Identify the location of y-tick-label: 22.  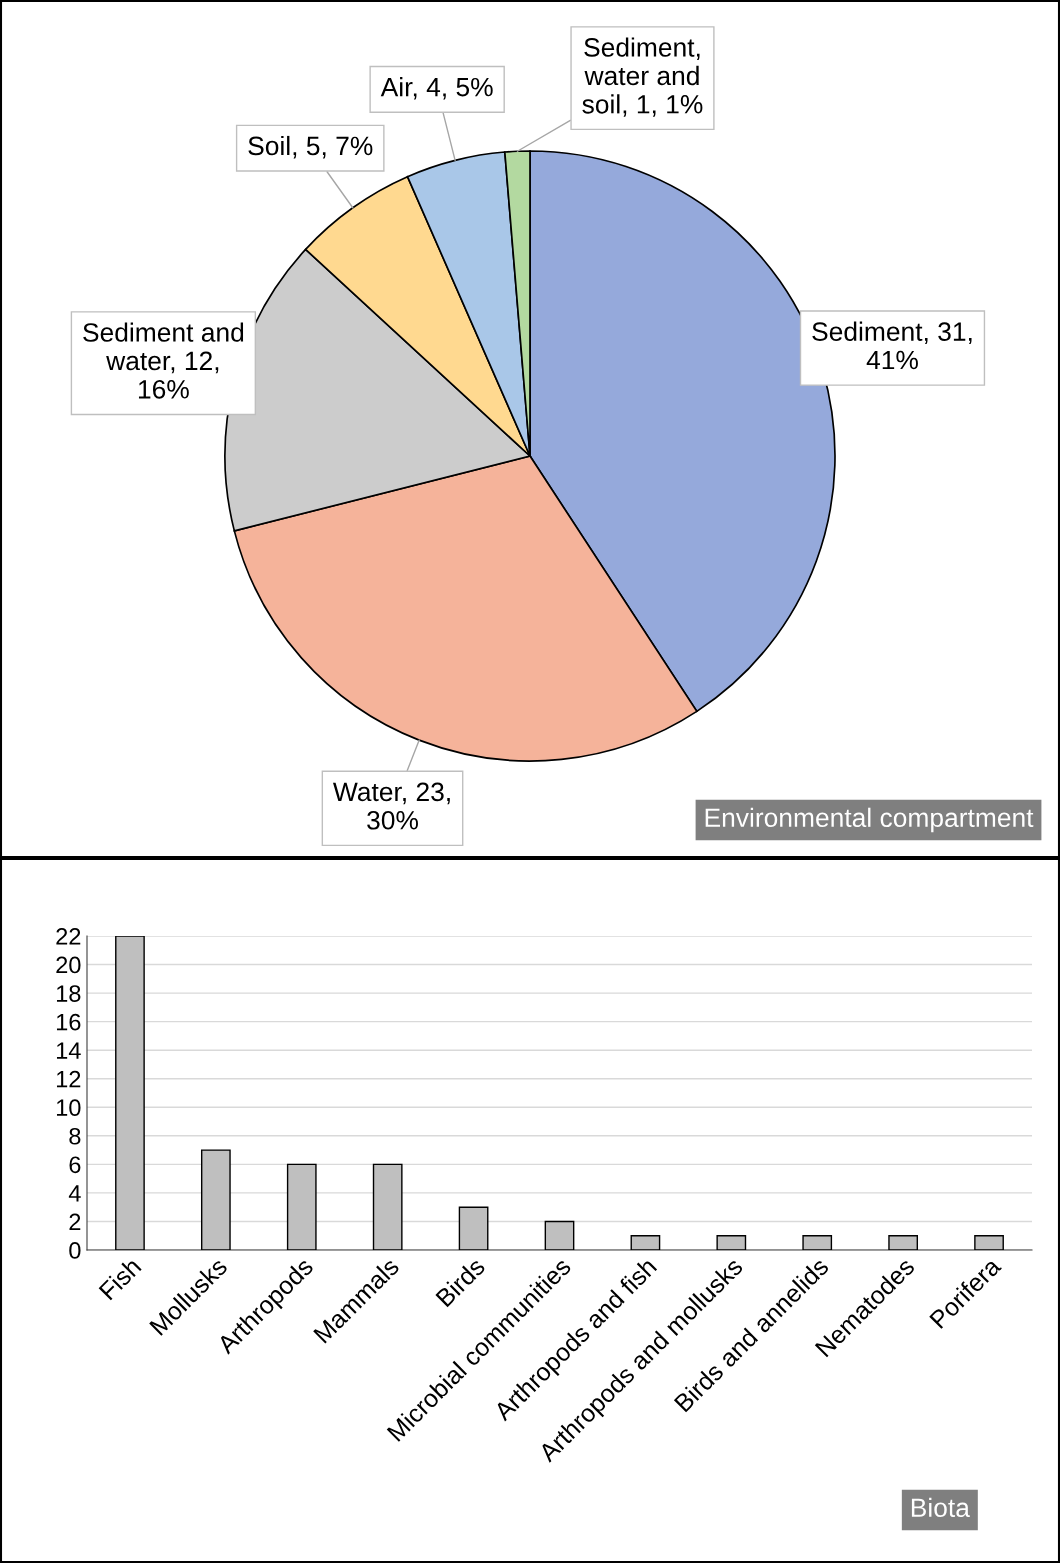
(68, 936).